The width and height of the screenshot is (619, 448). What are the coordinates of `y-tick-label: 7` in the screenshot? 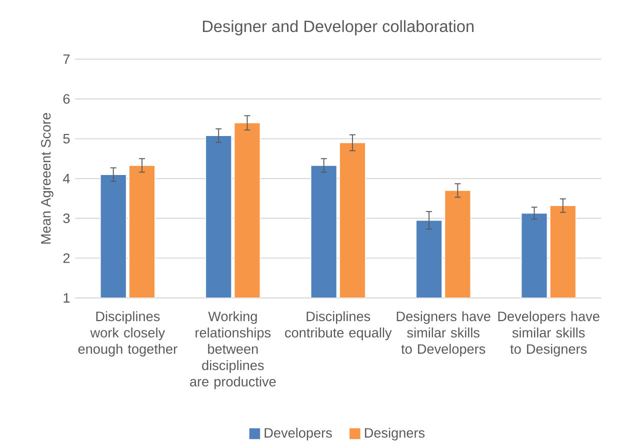 It's located at (66, 59).